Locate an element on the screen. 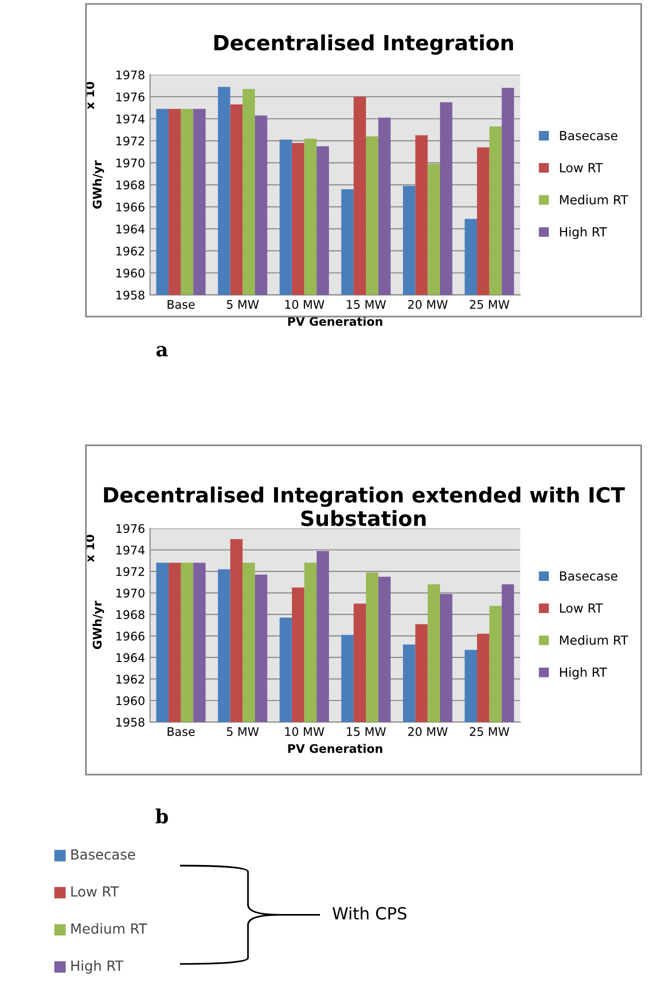 The image size is (661, 983). category-label: Medium RT is located at coordinates (109, 928).